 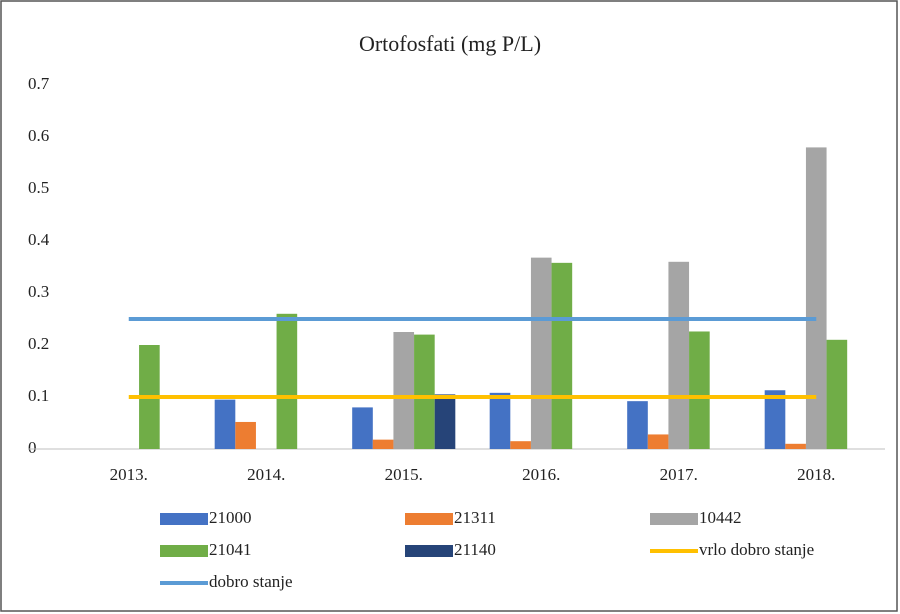 What do you see at coordinates (38, 291) in the screenshot?
I see `y-tick-label: 0.3` at bounding box center [38, 291].